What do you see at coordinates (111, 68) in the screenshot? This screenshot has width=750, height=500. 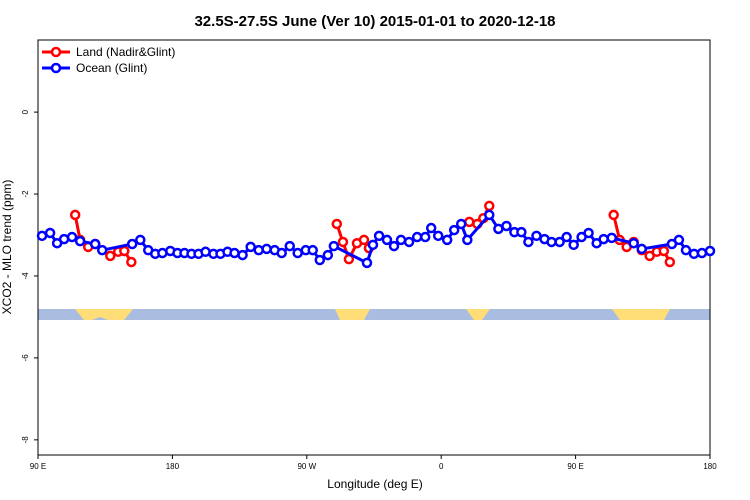 I see `legend-label: Ocean (Glint)` at bounding box center [111, 68].